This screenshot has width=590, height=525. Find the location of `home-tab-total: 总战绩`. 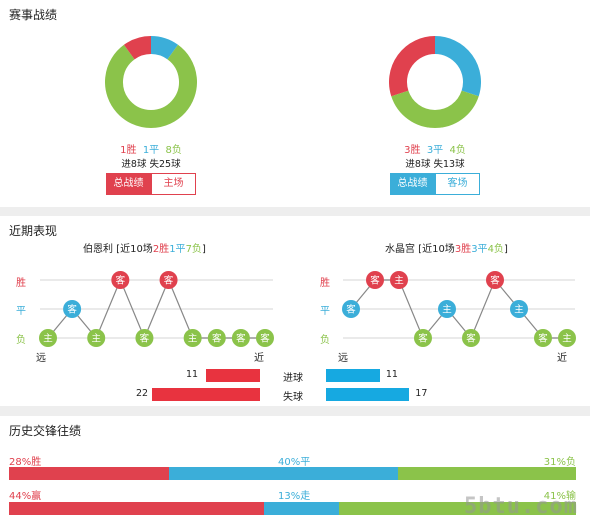

home-tab-total: 总战绩 is located at coordinates (128, 184).